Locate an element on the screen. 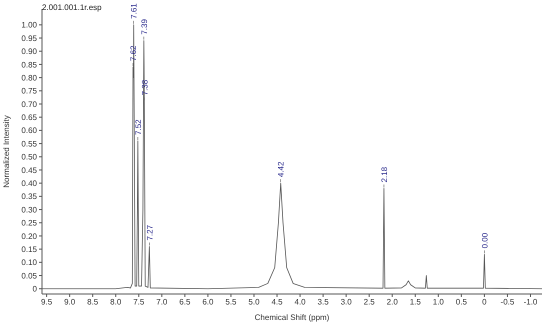  y-tick-label: 0.80 is located at coordinates (29, 77).